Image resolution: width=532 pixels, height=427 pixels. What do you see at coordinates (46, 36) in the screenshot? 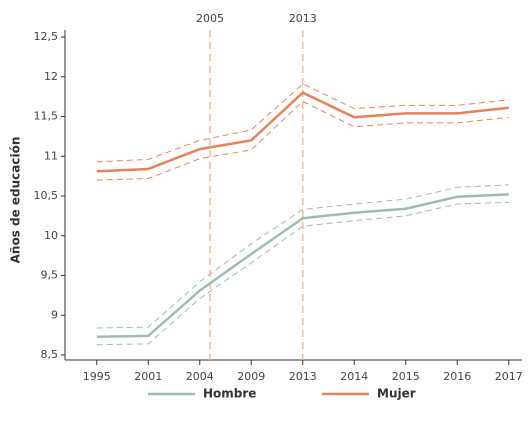
I see `y-tick-label: 12,5` at bounding box center [46, 36].